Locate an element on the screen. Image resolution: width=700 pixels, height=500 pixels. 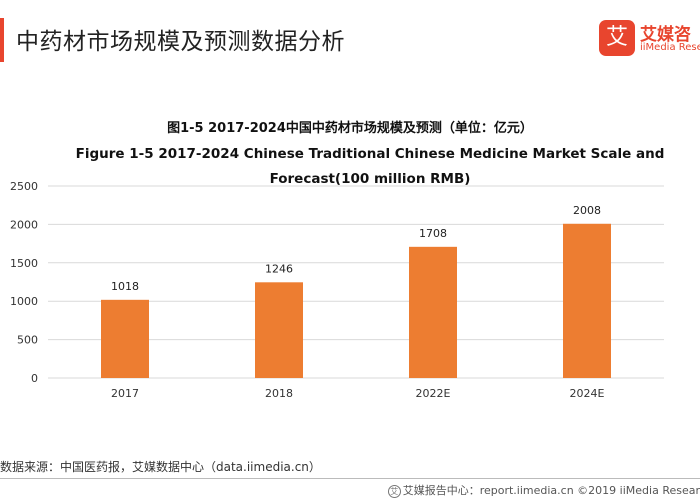
title-accent-bar is located at coordinates (2, 40).